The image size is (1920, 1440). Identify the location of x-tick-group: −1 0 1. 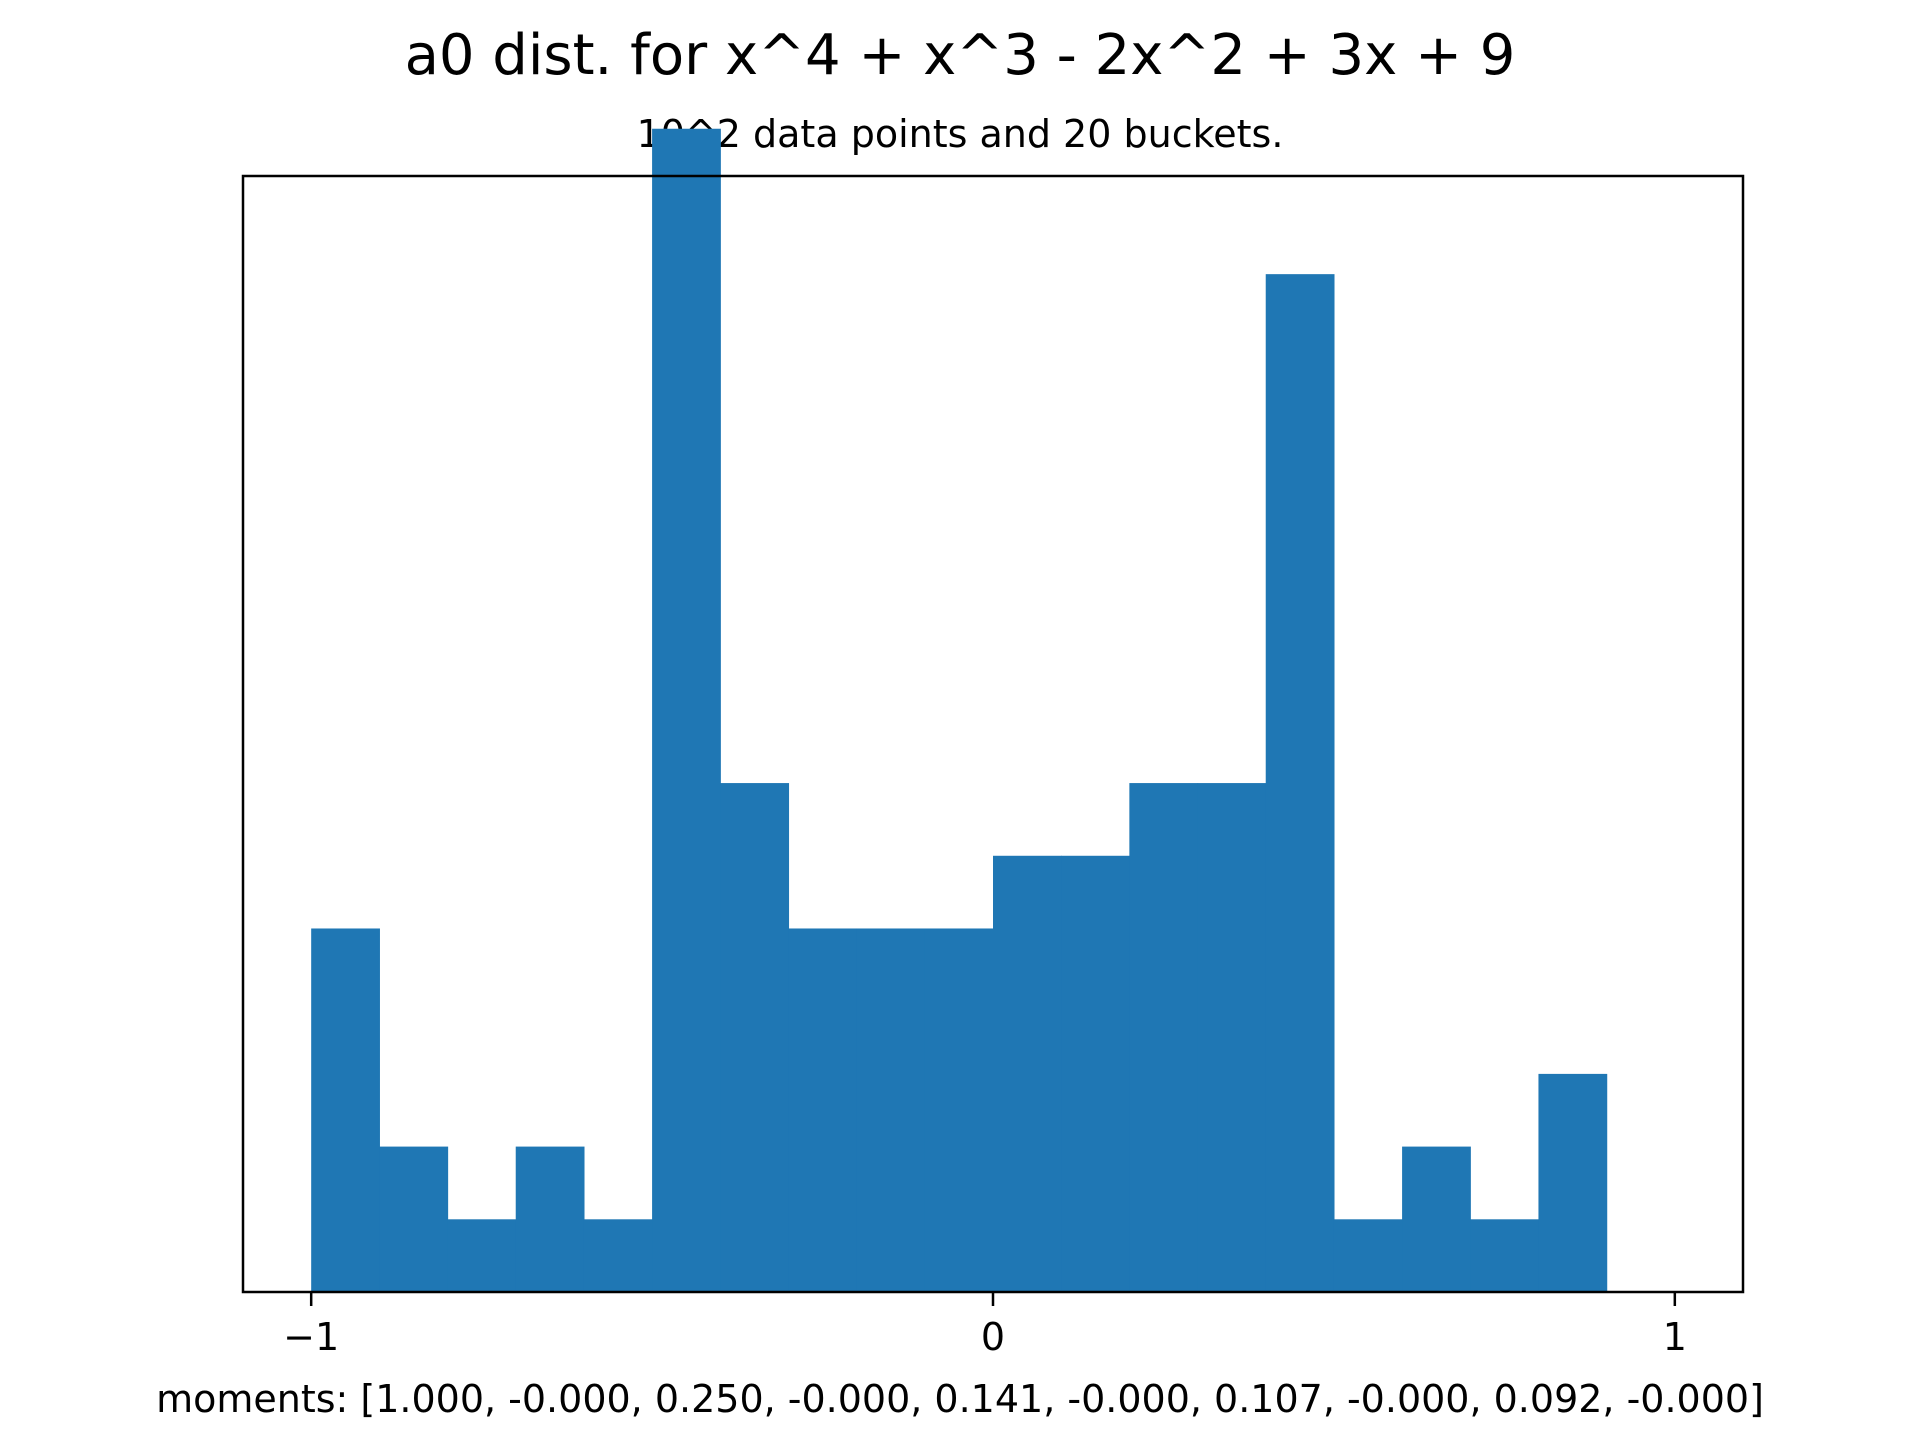
(985, 1325).